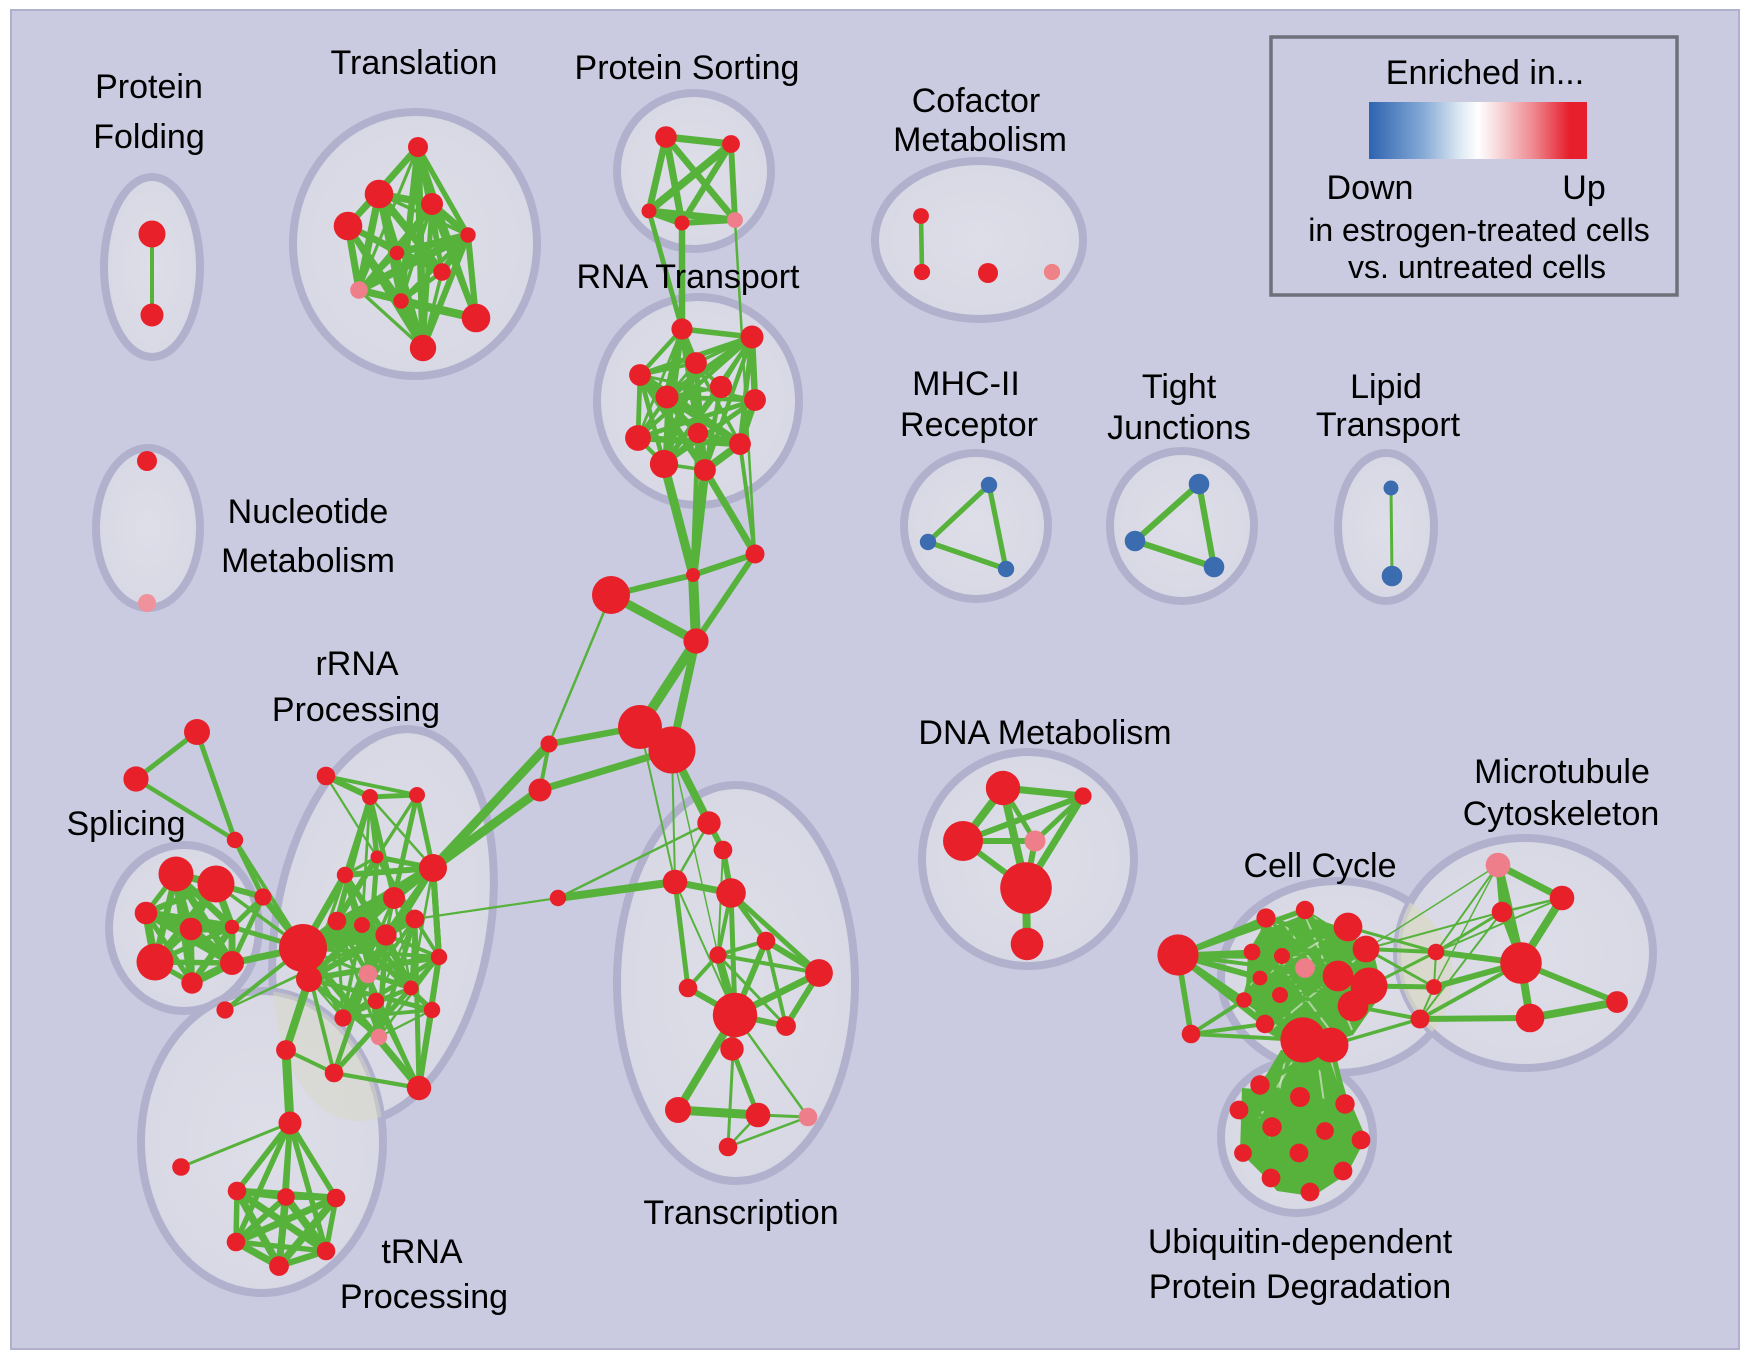  I want to click on svg-text: Up, so click(1583, 188).